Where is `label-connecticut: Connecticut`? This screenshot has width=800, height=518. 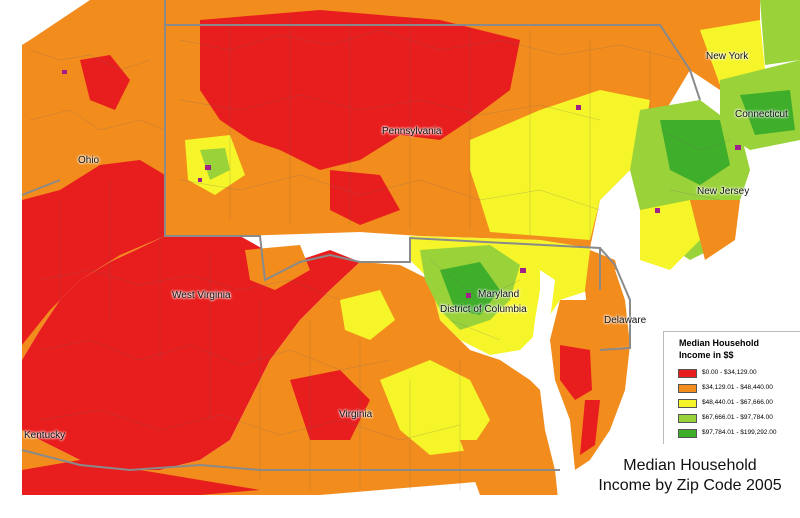
label-connecticut: Connecticut is located at coordinates (761, 114).